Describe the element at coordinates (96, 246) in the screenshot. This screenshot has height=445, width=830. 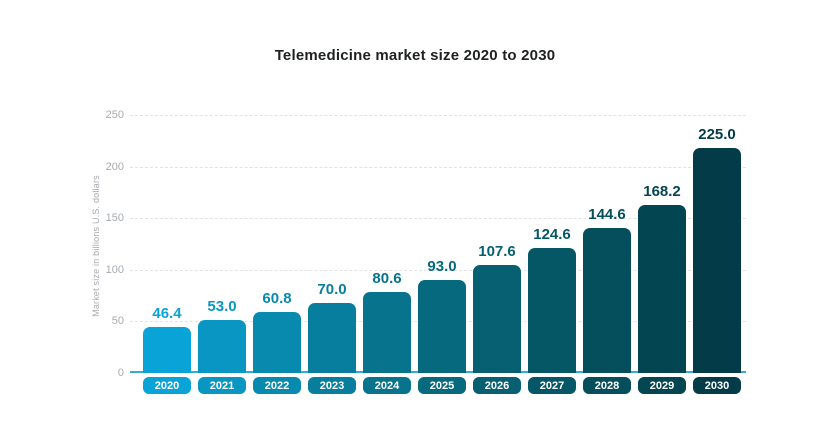
I see `y-axis-label: Market size in billions U.S. dollars` at that location.